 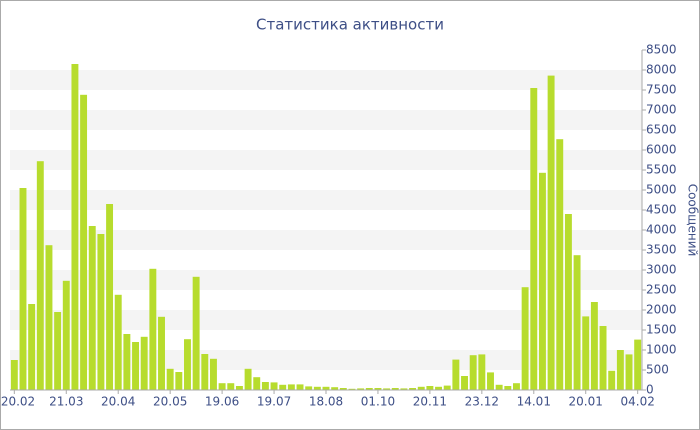 What do you see at coordinates (650, 390) in the screenshot?
I see `y-tick-label: 0` at bounding box center [650, 390].